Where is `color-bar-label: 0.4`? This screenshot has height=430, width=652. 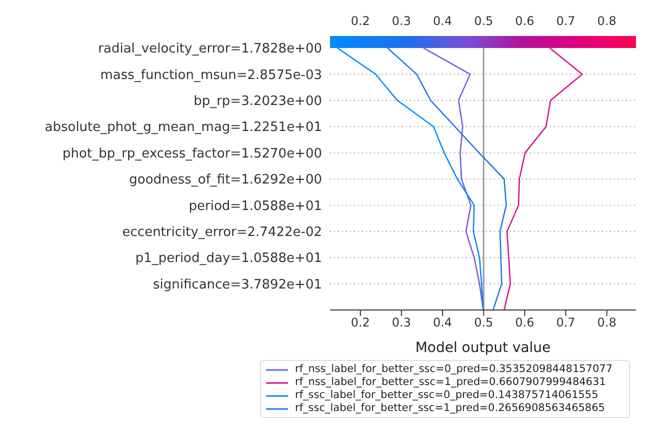 color-bar-label: 0.4 is located at coordinates (442, 21).